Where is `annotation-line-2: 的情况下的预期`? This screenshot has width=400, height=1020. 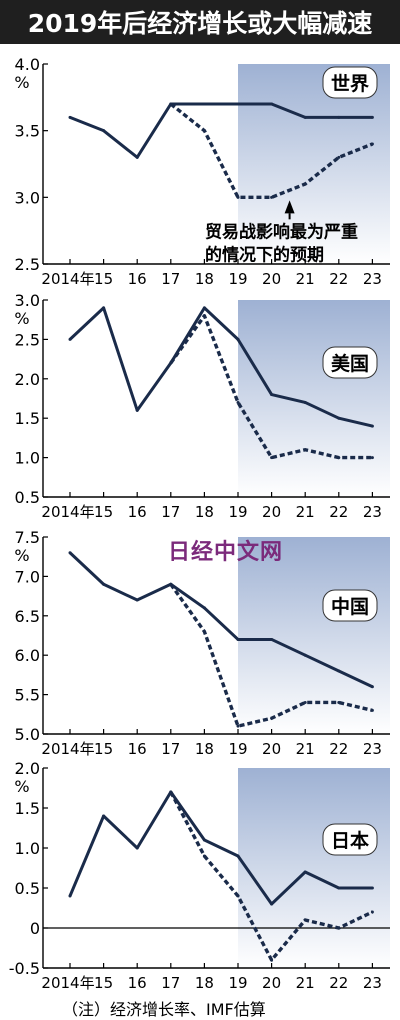
annotation-line-2: 的情况下的预期 is located at coordinates (264, 254).